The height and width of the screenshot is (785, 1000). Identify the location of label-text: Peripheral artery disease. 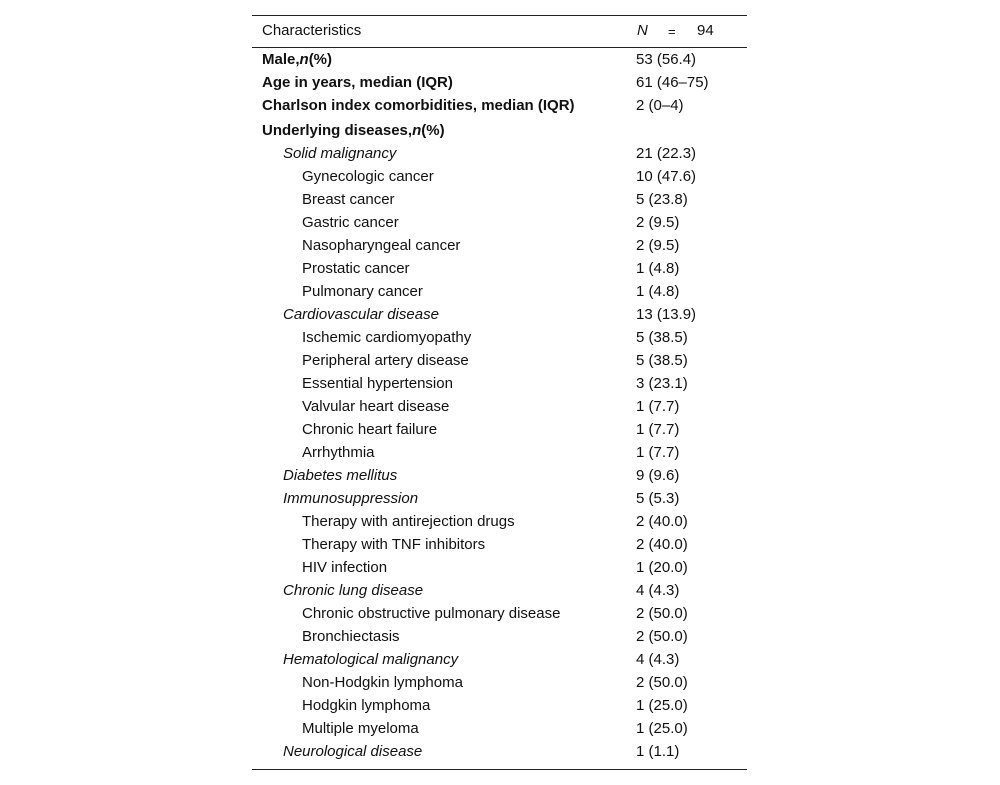
(385, 360).